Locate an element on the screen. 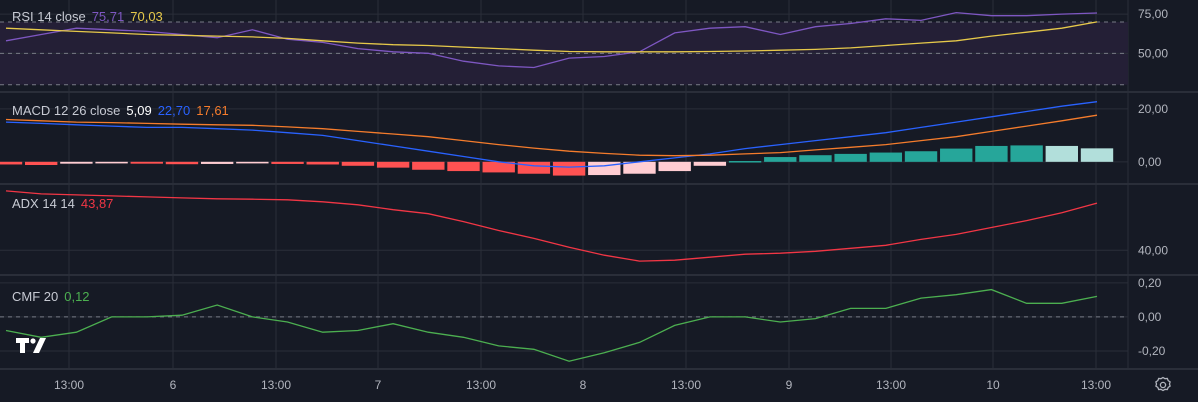  x-tick-label: 6 is located at coordinates (173, 385).